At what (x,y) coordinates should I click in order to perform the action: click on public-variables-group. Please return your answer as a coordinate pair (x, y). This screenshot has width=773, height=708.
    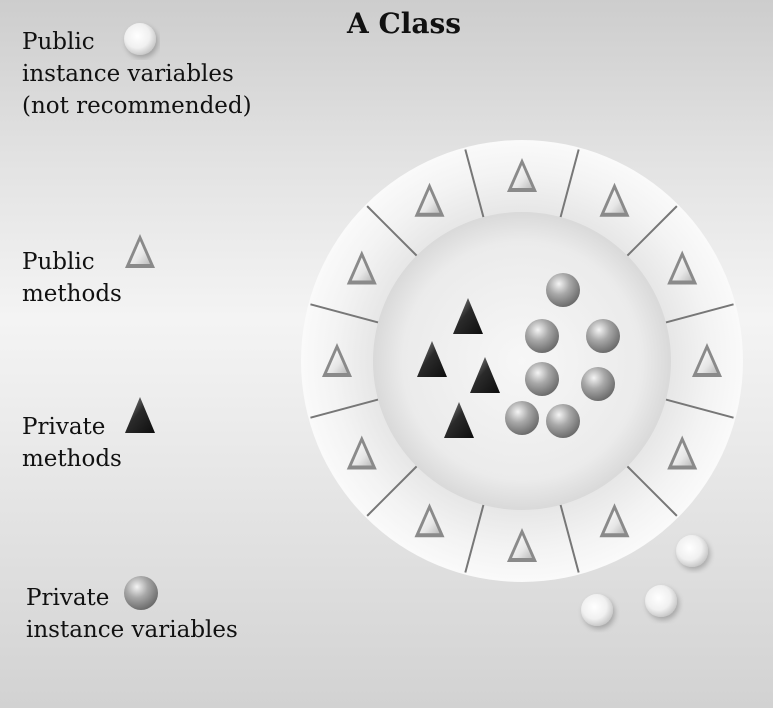
    Looking at the image, I should click on (644, 580).